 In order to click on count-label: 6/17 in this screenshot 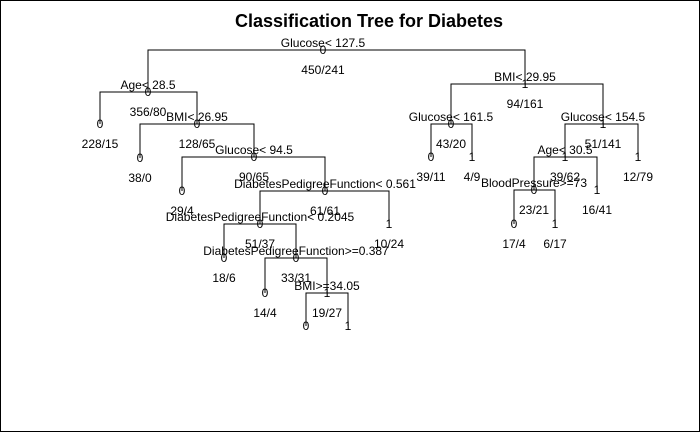, I will do `click(555, 244)`.